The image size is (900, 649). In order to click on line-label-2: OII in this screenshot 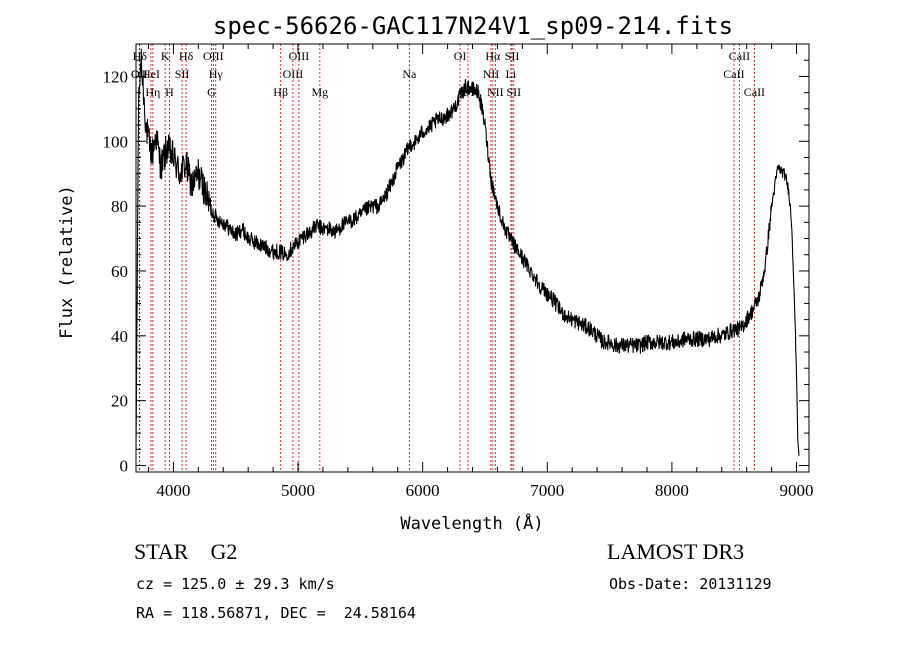, I will do `click(139, 74)`.